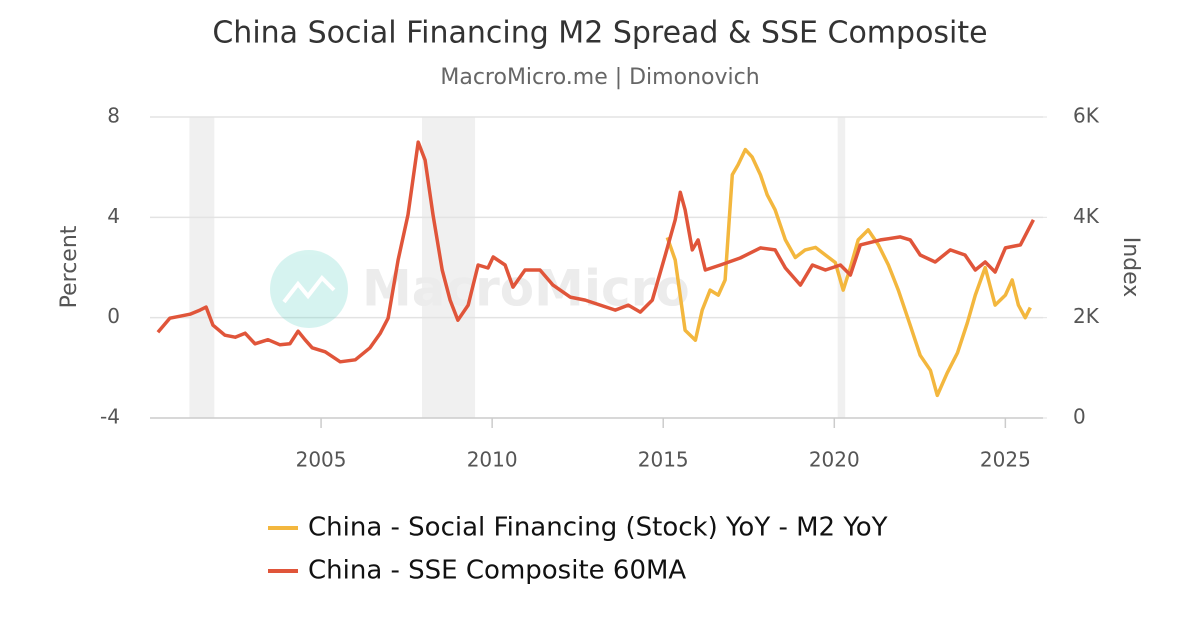 This screenshot has width=1200, height=630. What do you see at coordinates (113, 116) in the screenshot?
I see `y-tick-label: 8` at bounding box center [113, 116].